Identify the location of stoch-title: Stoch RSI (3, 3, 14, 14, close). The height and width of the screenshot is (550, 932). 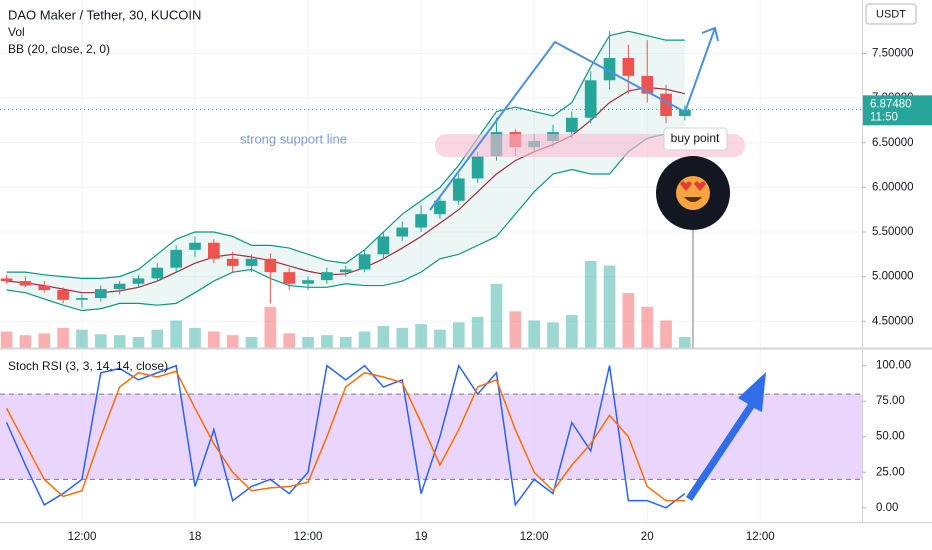
(88, 366).